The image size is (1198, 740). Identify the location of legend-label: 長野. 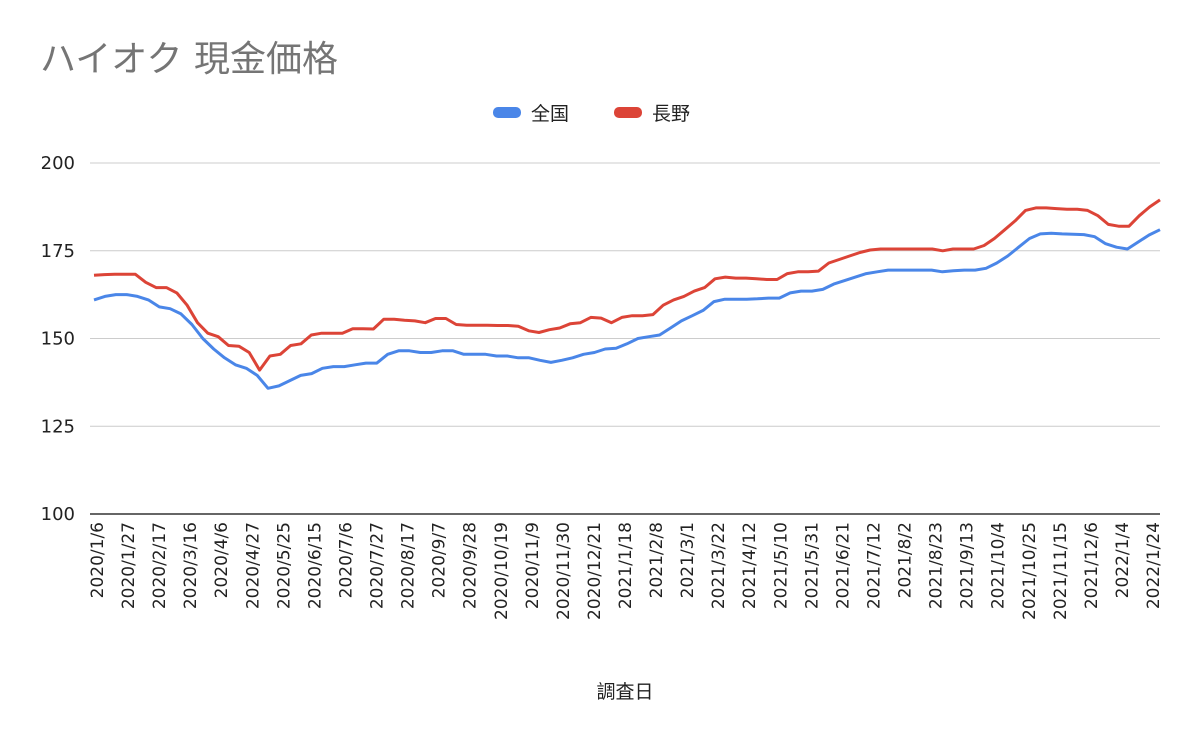
(671, 114).